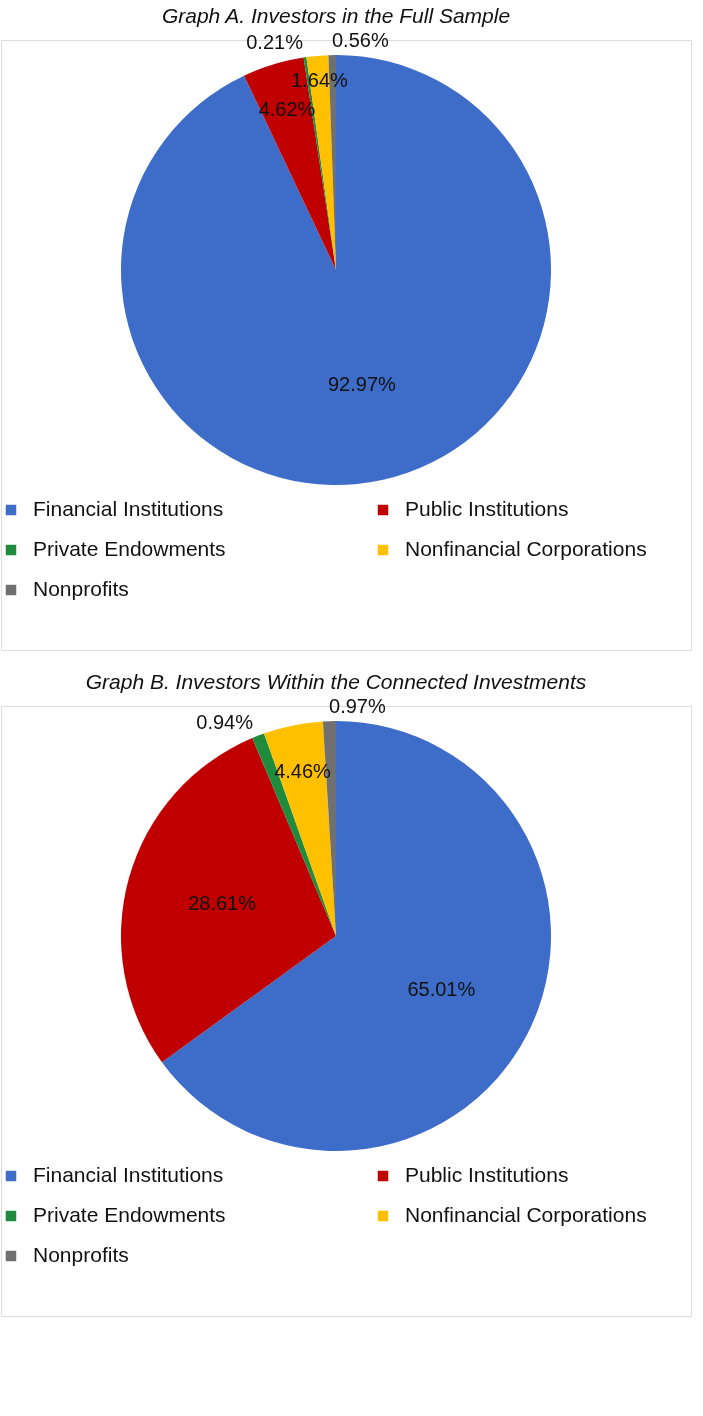  Describe the element at coordinates (225, 721) in the screenshot. I see `data-label: 0.94%` at that location.